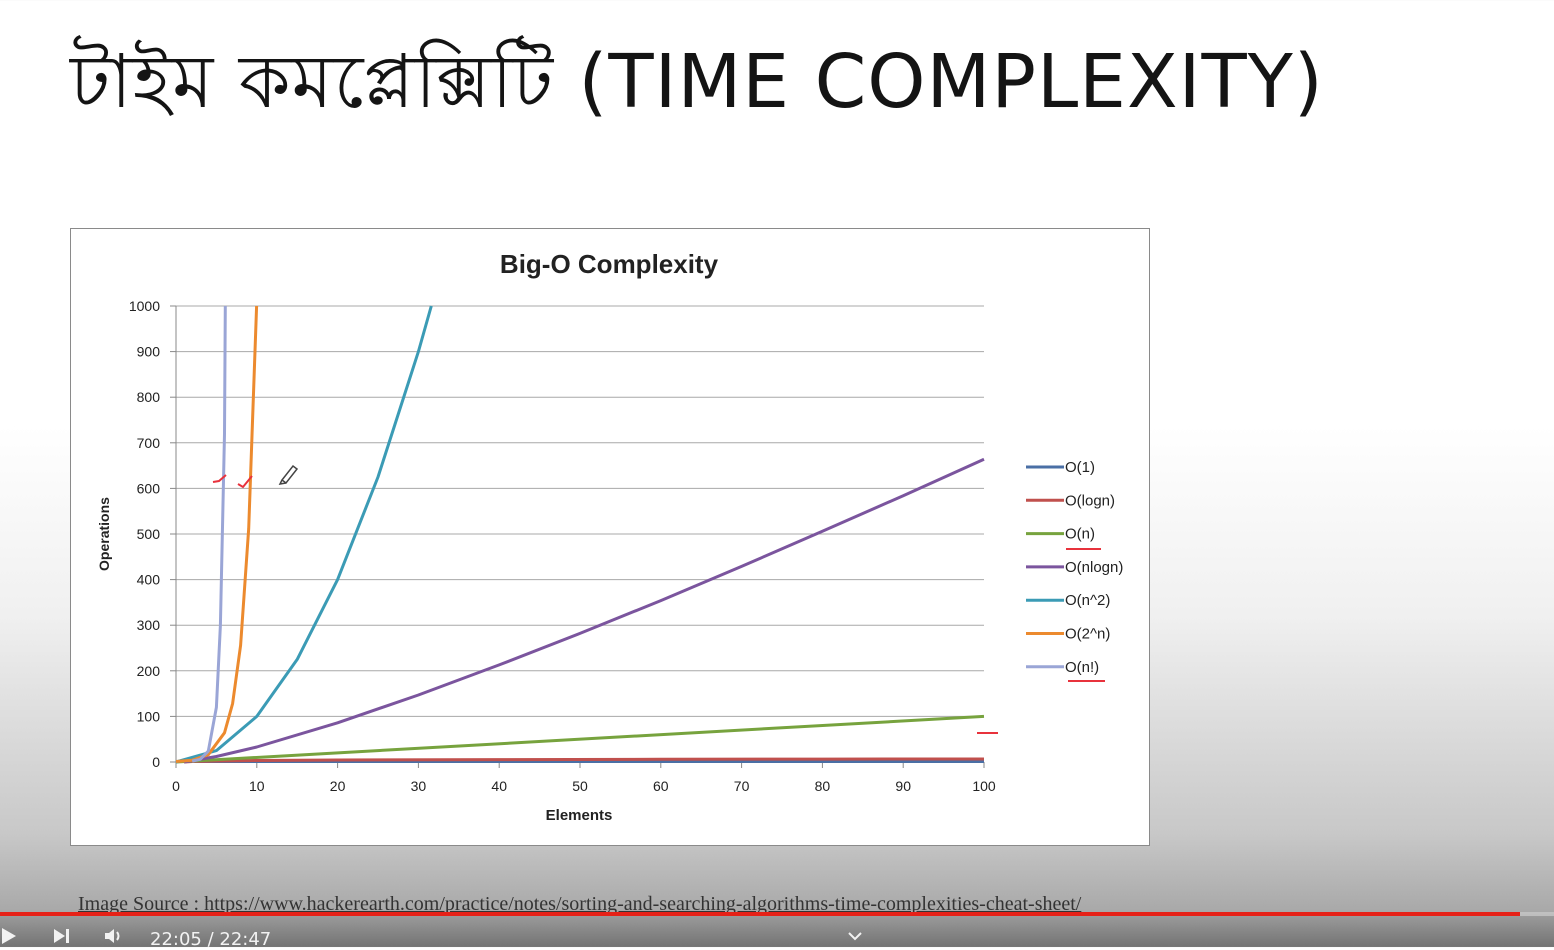 Image resolution: width=1554 pixels, height=950 pixels. I want to click on pen-check-mark, so click(245, 482).